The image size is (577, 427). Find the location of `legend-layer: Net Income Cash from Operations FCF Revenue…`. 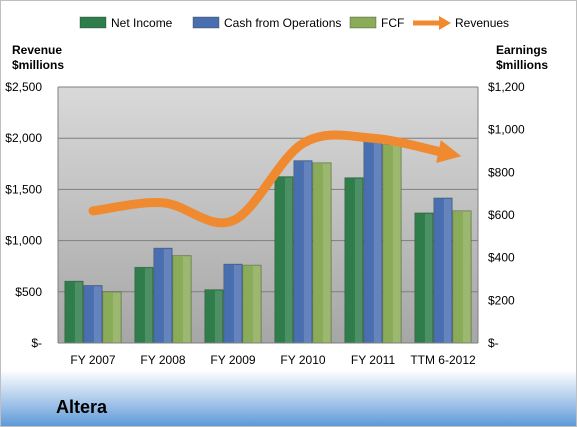

legend-layer: Net Income Cash from Operations FCF Revenue… is located at coordinates (294, 23).